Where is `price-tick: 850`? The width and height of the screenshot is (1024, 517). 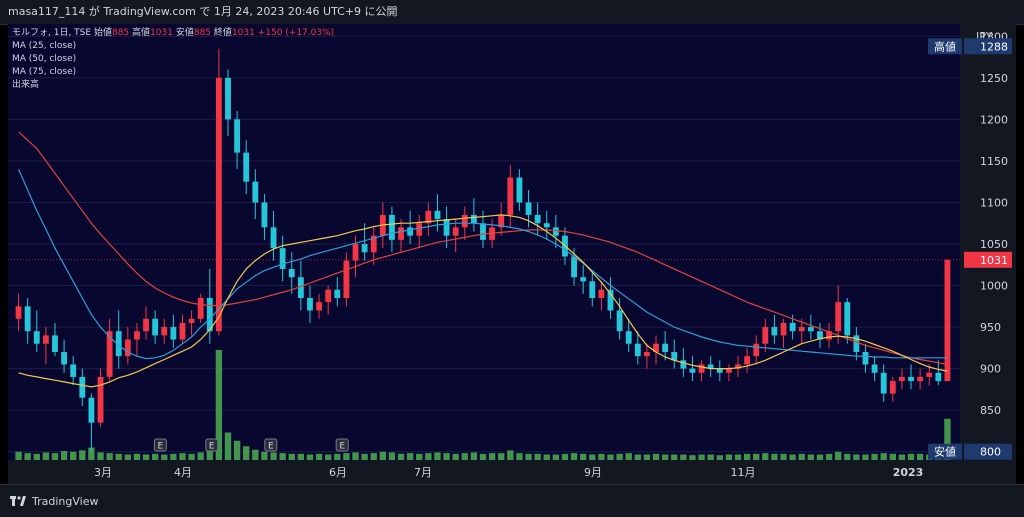 price-tick: 850 is located at coordinates (990, 410).